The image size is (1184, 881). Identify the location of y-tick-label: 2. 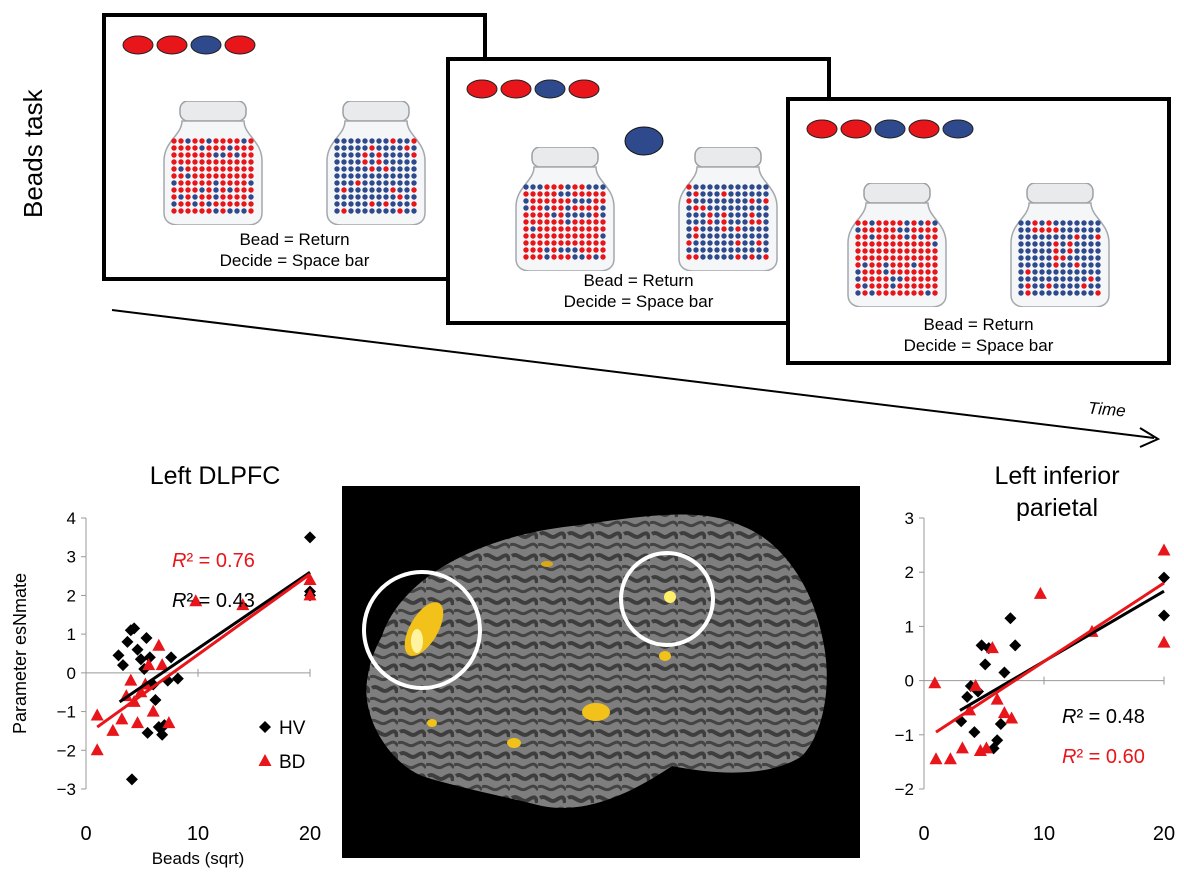
(909, 572).